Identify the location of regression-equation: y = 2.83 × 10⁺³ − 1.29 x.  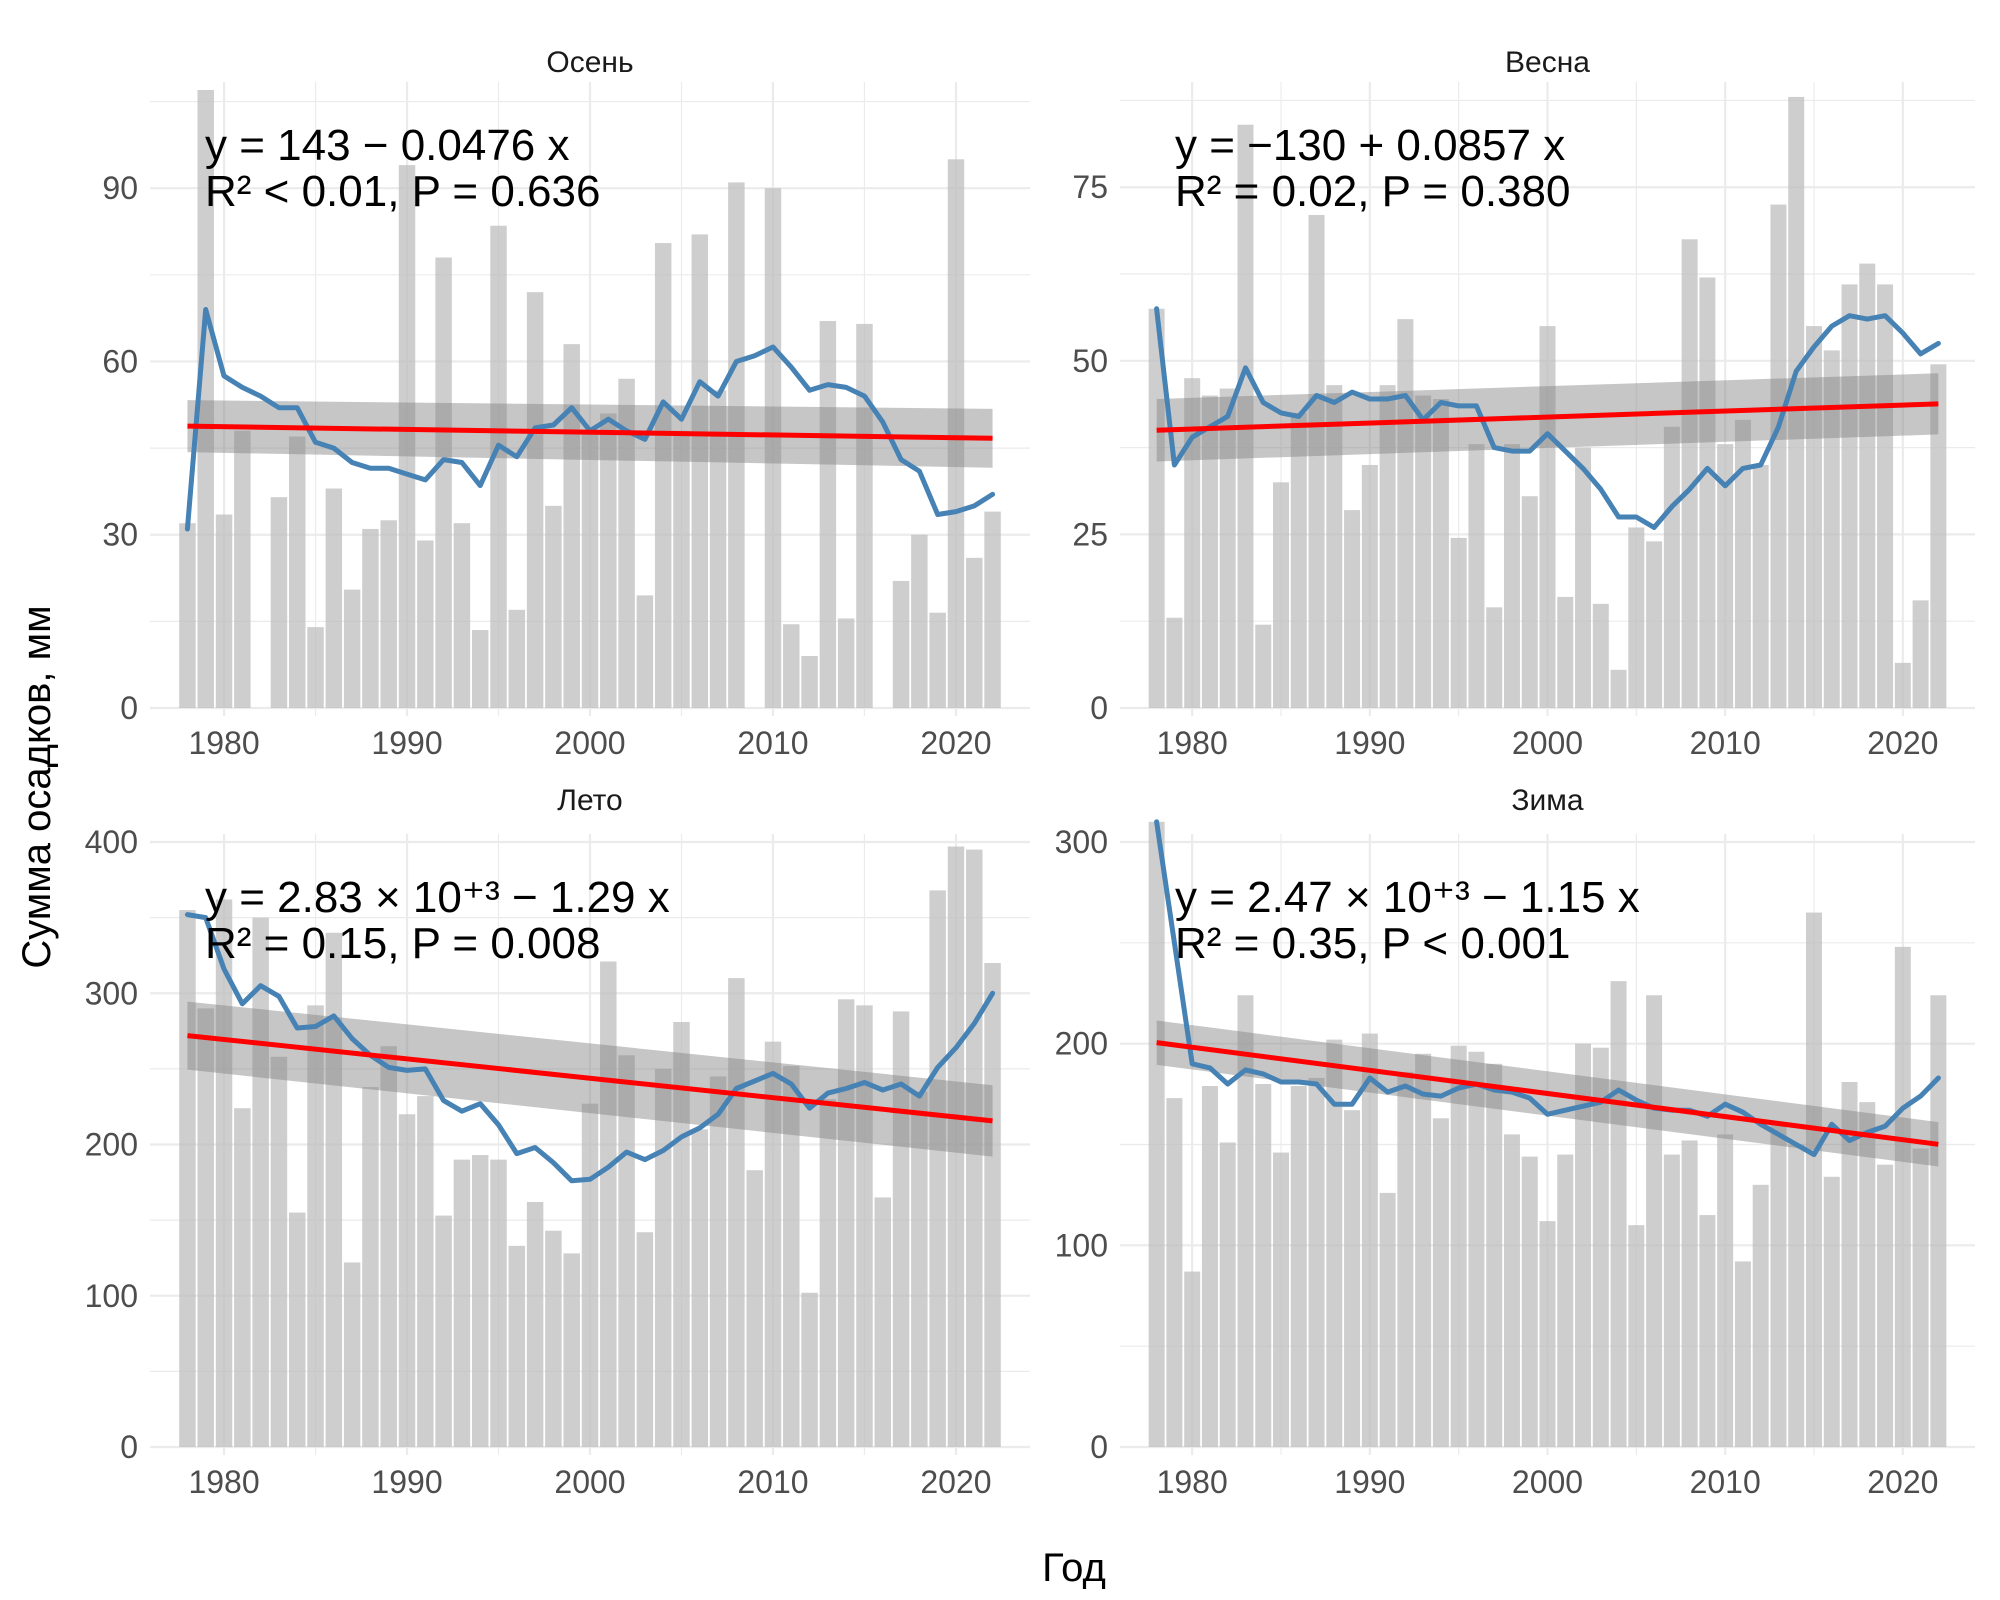
(437, 897).